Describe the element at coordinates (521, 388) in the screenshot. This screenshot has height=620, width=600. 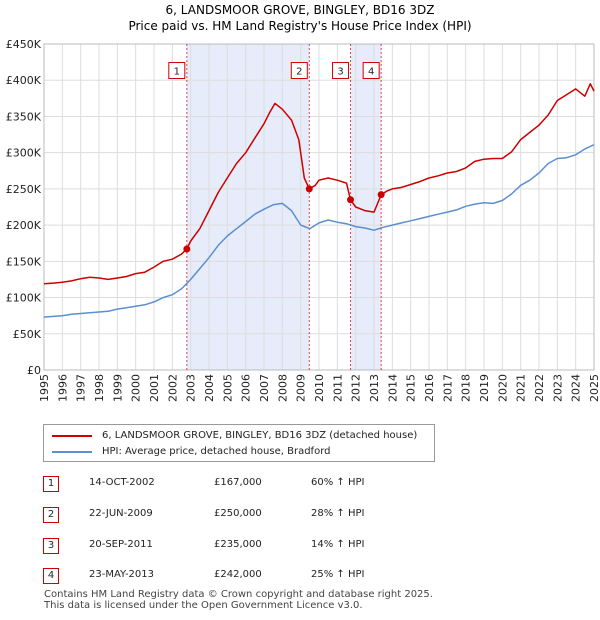
I see `x-tick-label: 2021` at that location.